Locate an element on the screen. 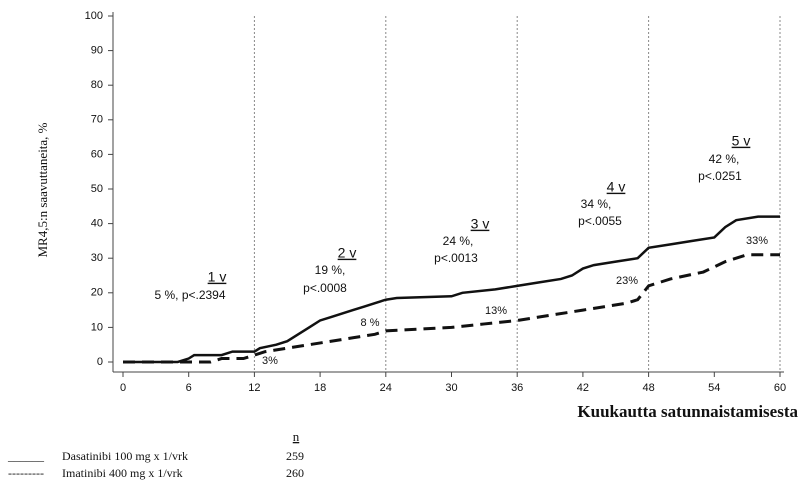  annotation-text: 34 %, is located at coordinates (596, 204).